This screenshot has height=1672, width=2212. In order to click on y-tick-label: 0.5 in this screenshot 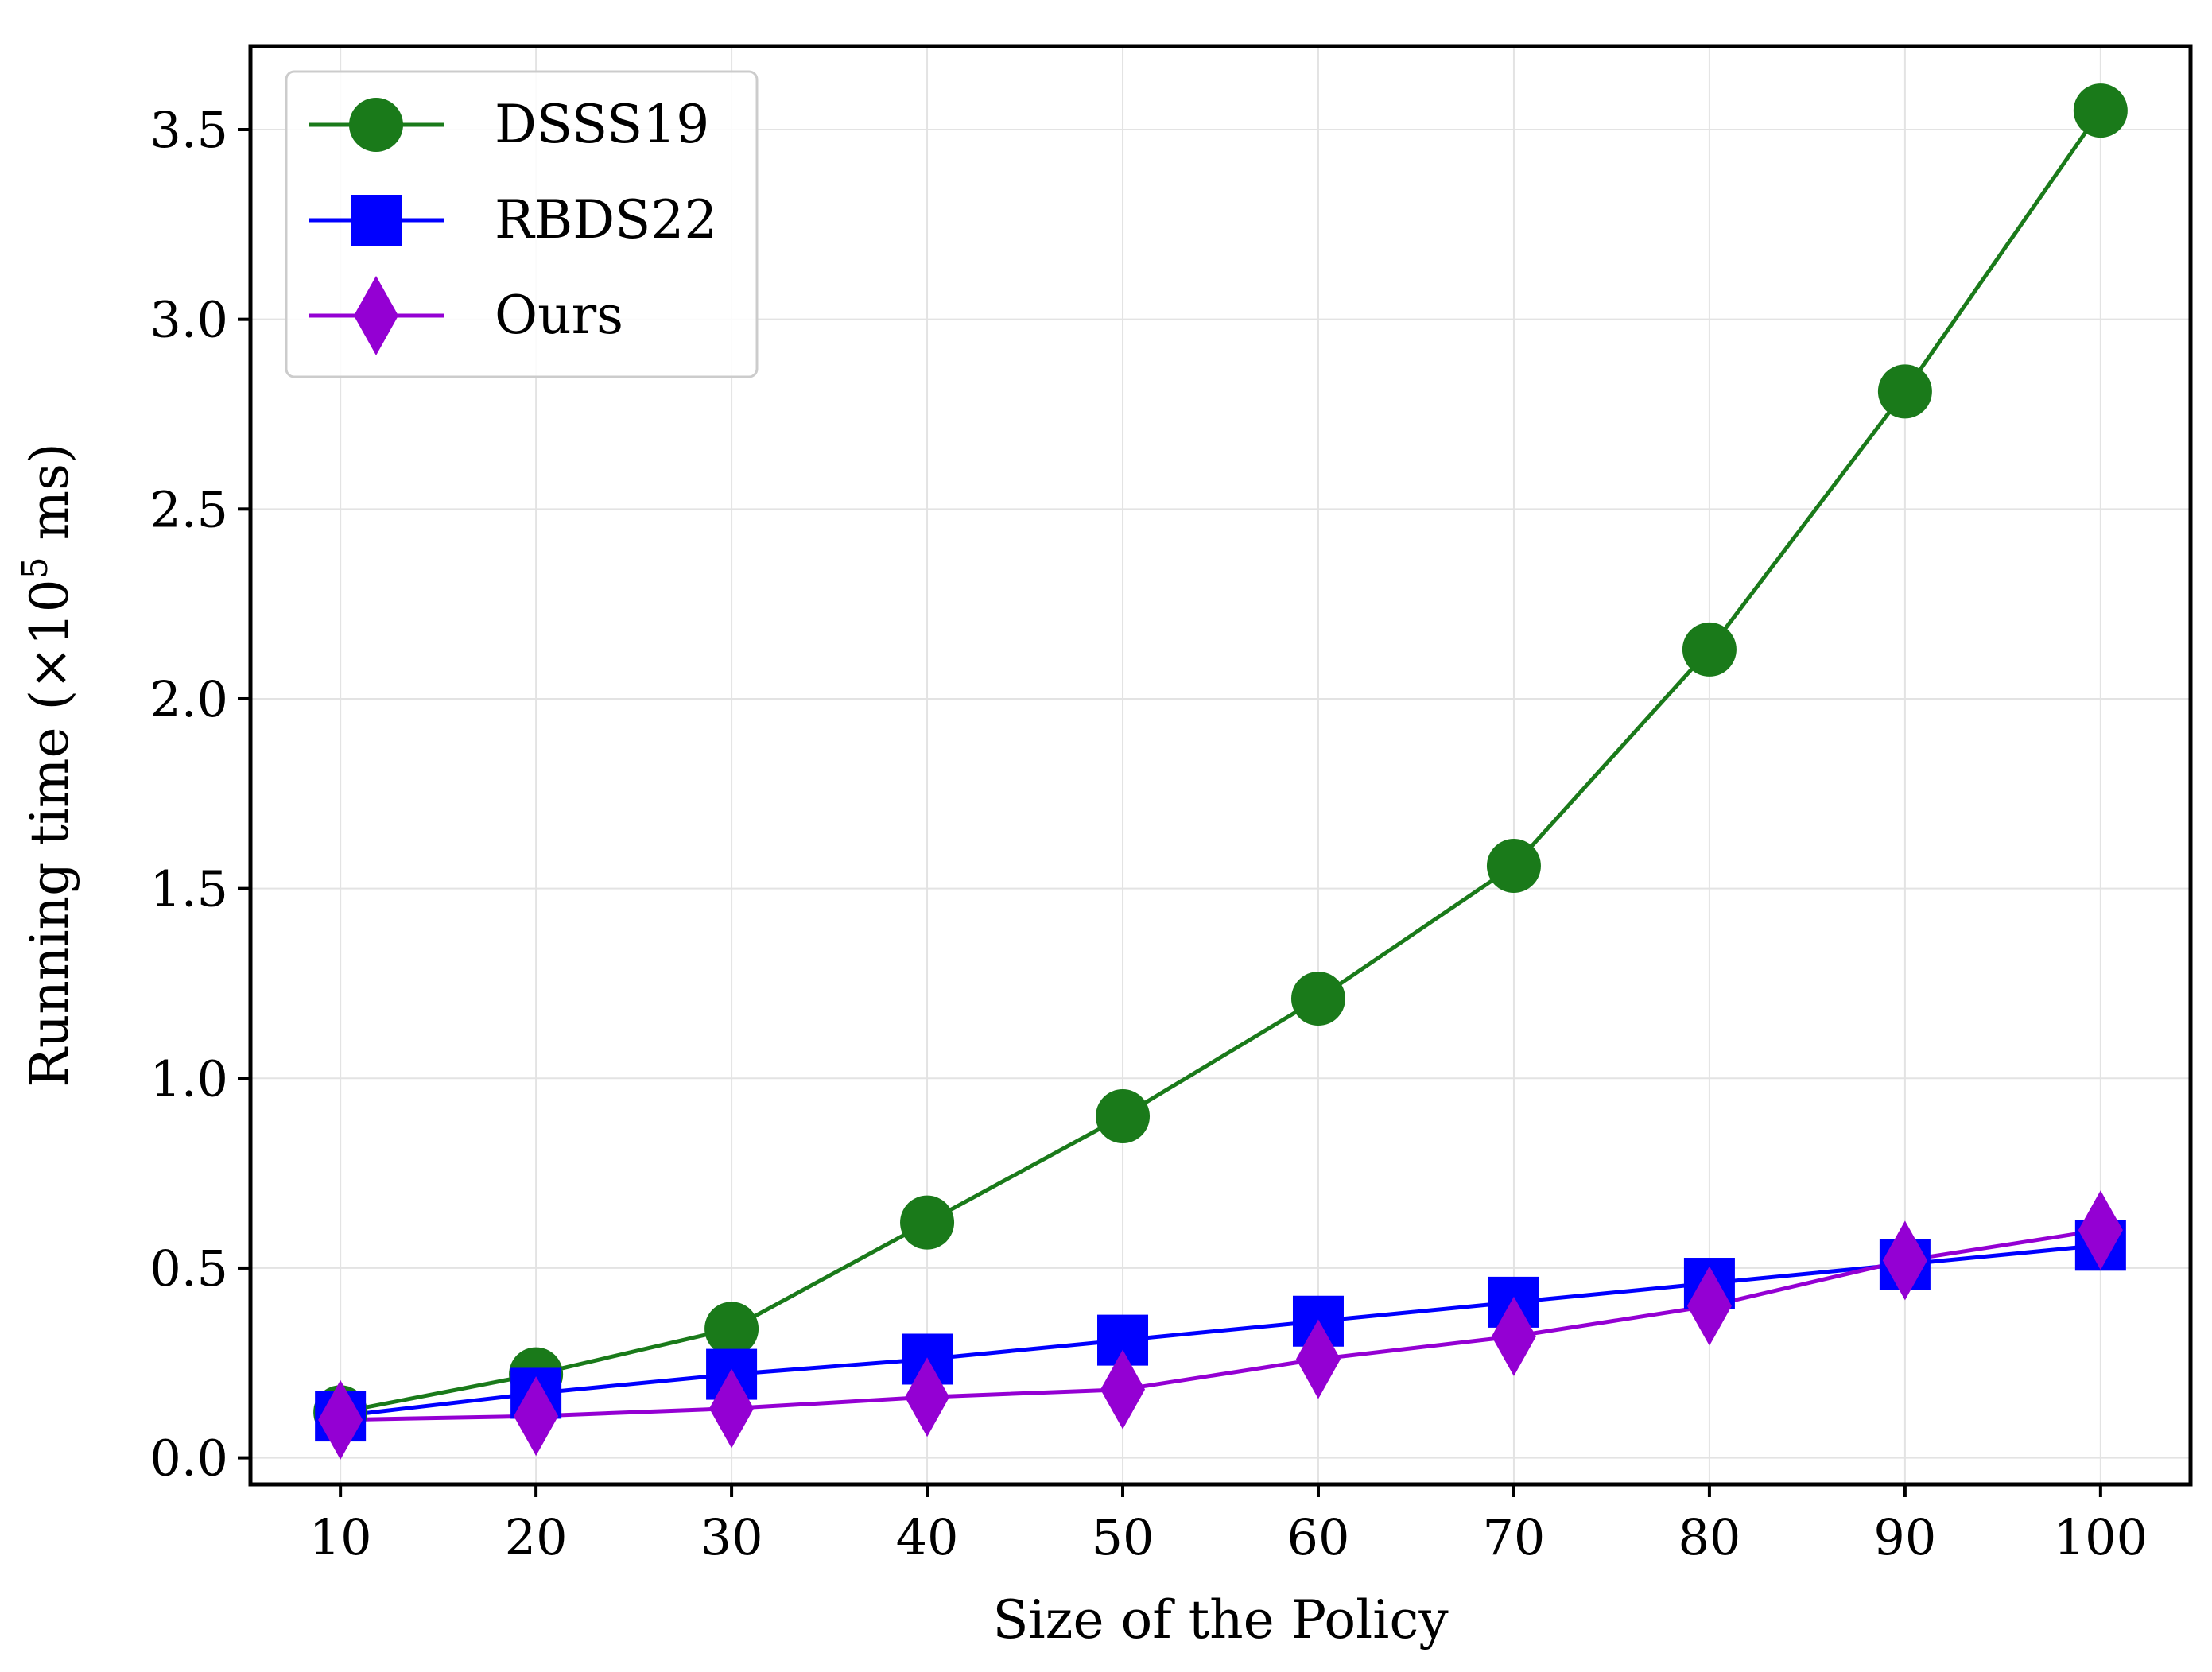, I will do `click(188, 1268)`.